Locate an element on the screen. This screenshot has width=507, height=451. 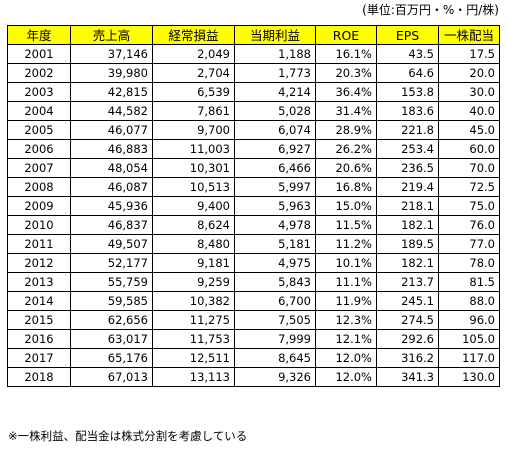
header-sales: 売上高 is located at coordinates (111, 35).